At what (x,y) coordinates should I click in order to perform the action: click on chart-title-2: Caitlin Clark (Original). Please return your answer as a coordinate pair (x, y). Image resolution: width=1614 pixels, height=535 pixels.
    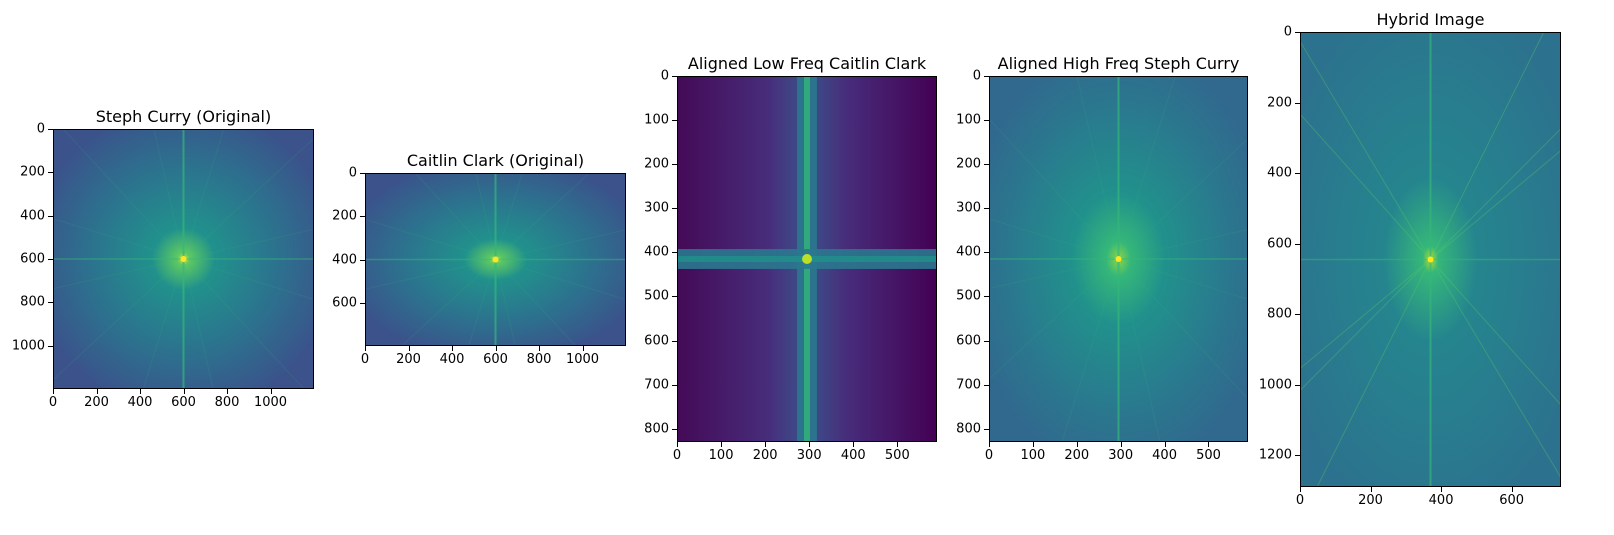
    Looking at the image, I should click on (495, 160).